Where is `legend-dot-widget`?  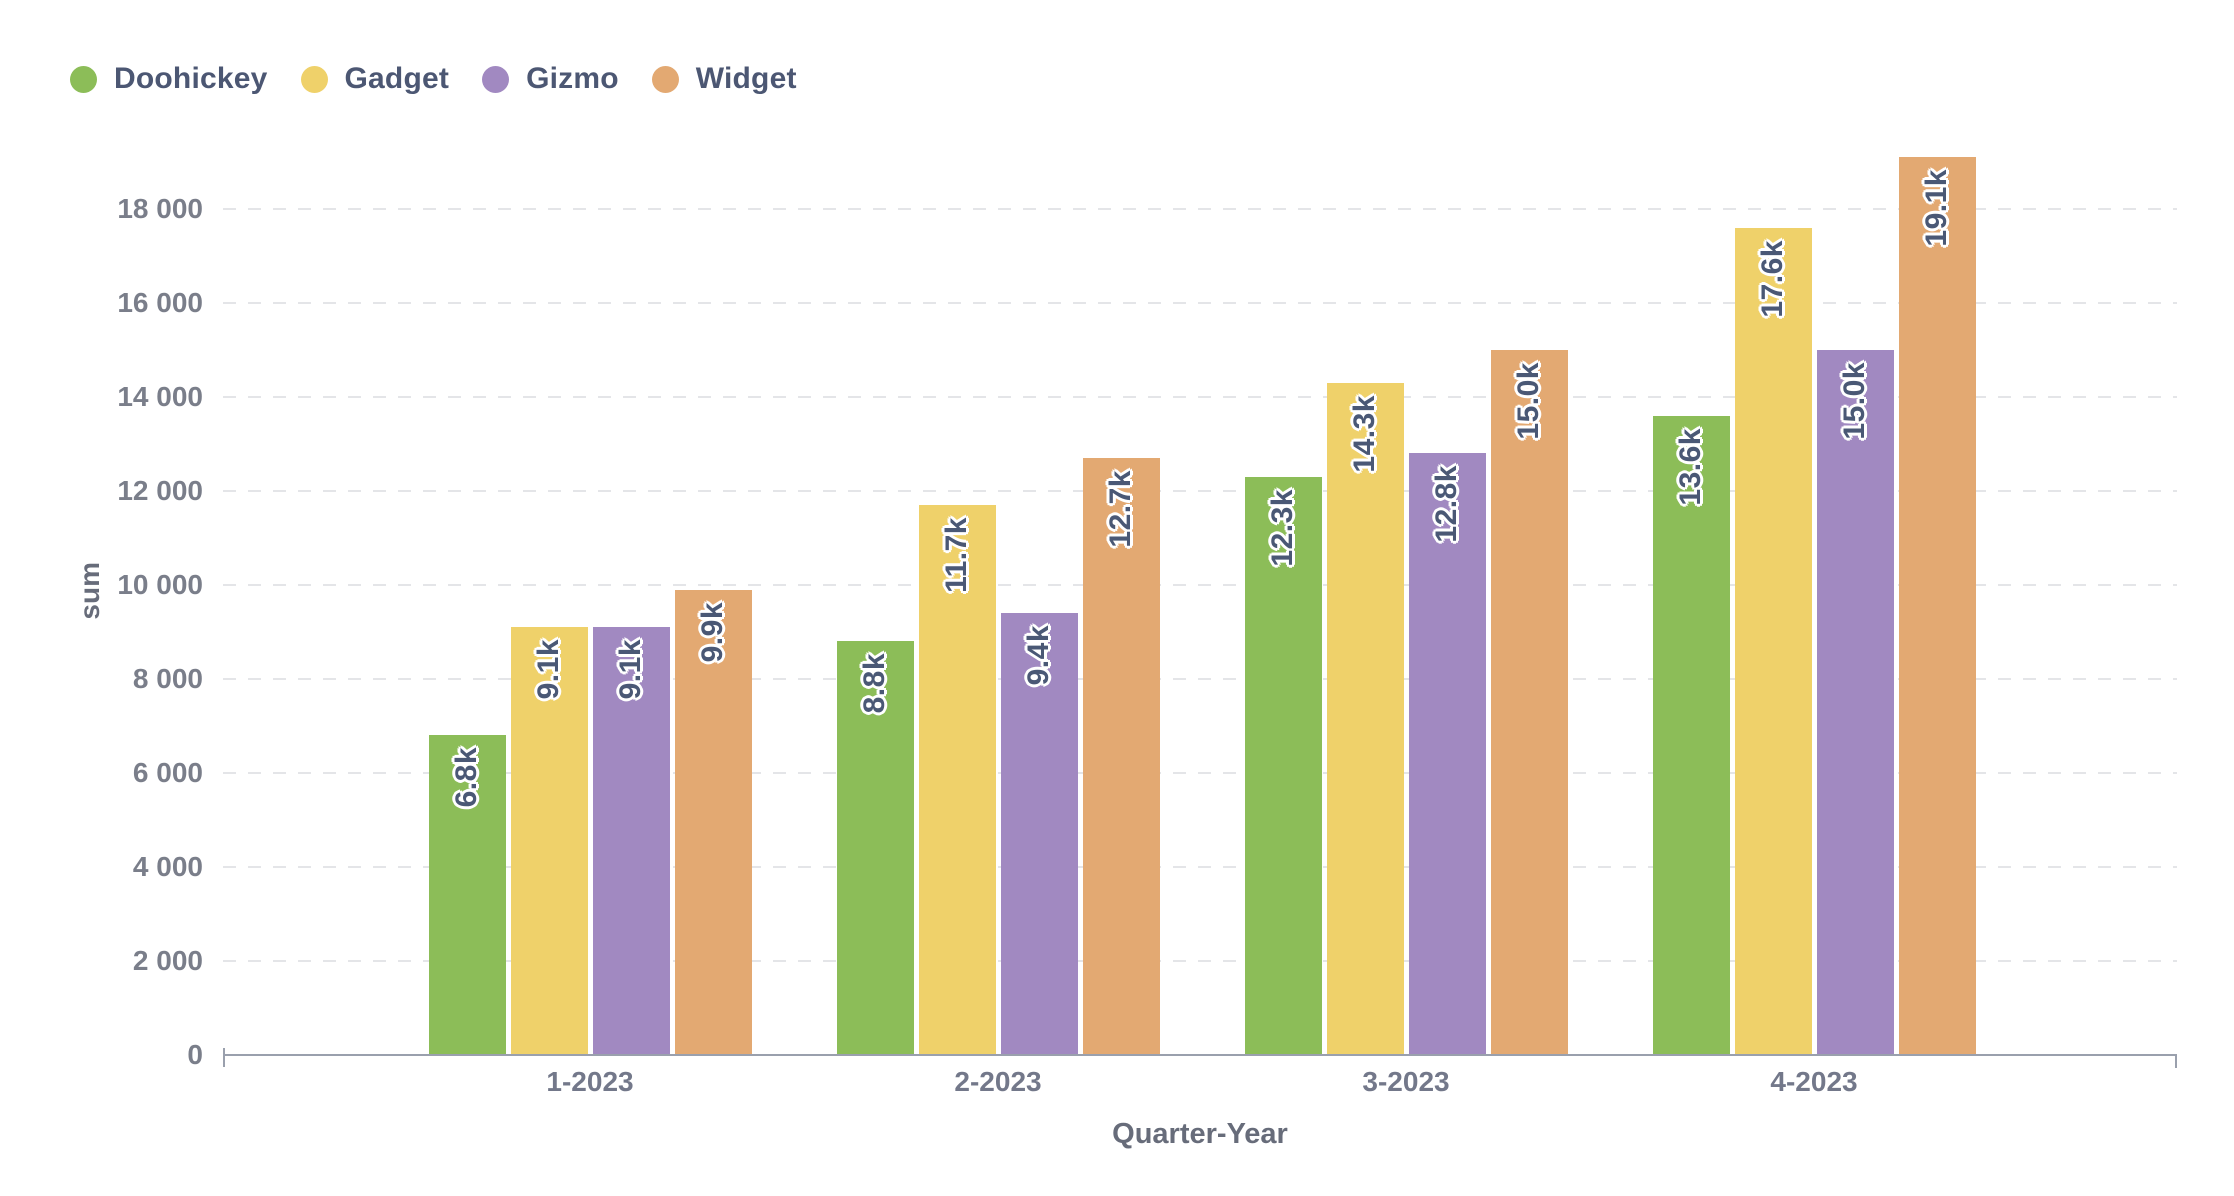 legend-dot-widget is located at coordinates (665, 79).